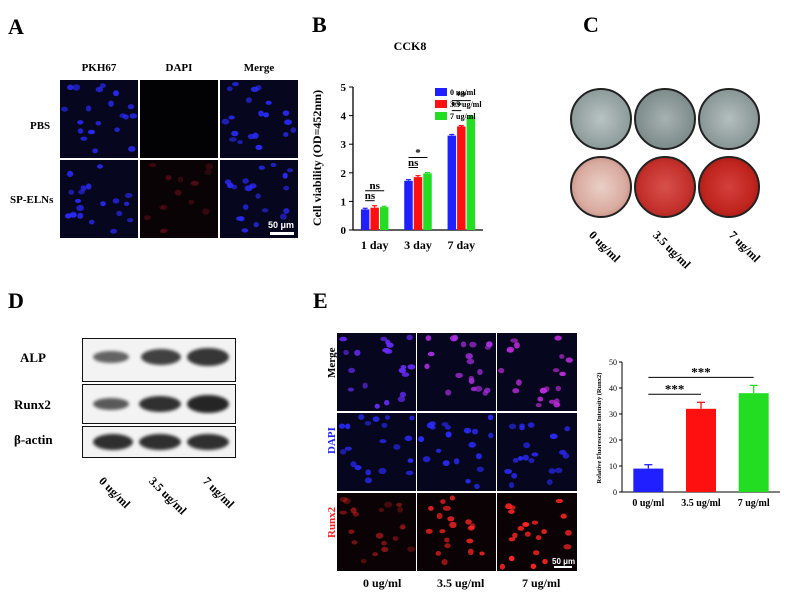 The height and width of the screenshot is (598, 791). Describe the element at coordinates (613, 362) in the screenshot. I see `y-tick-label: 50` at that location.